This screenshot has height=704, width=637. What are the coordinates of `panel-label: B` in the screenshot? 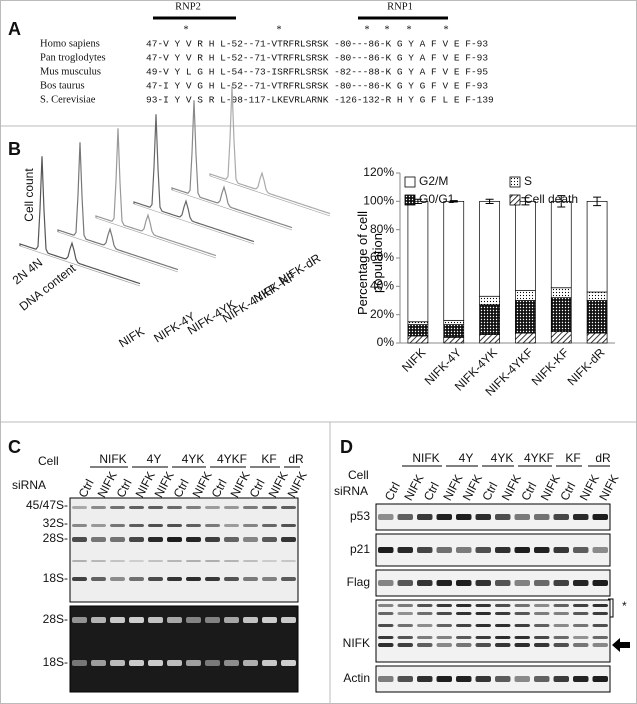 It's located at (14, 149).